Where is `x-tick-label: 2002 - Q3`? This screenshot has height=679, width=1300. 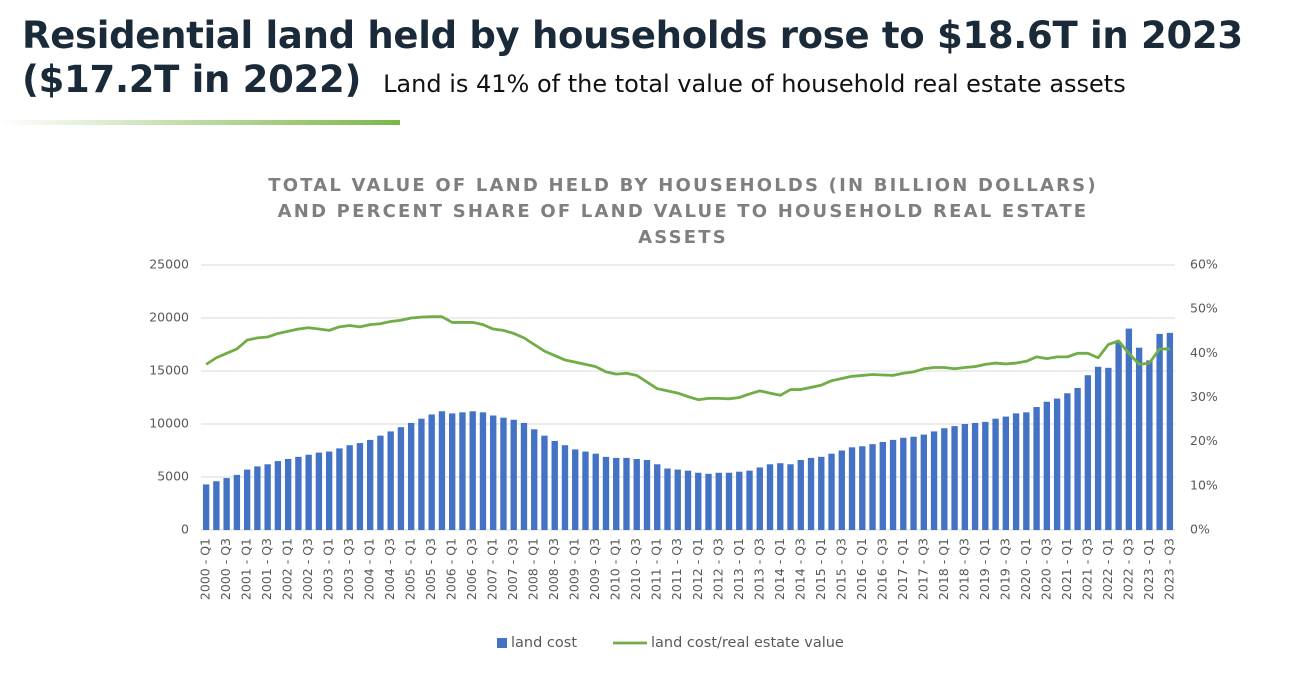 x-tick-label: 2002 - Q3 is located at coordinates (307, 569).